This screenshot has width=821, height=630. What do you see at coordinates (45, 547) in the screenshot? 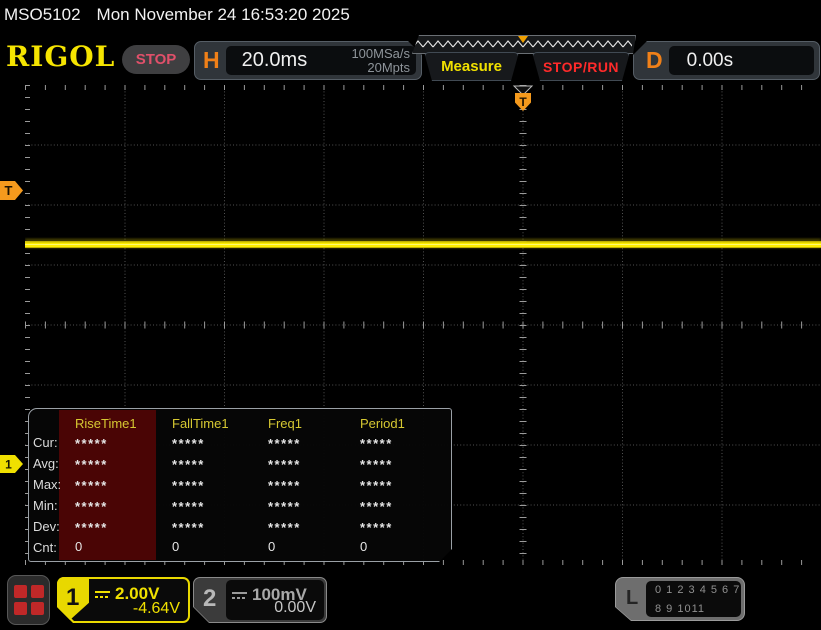
I see `row-label-cnt: Cnt:` at bounding box center [45, 547].